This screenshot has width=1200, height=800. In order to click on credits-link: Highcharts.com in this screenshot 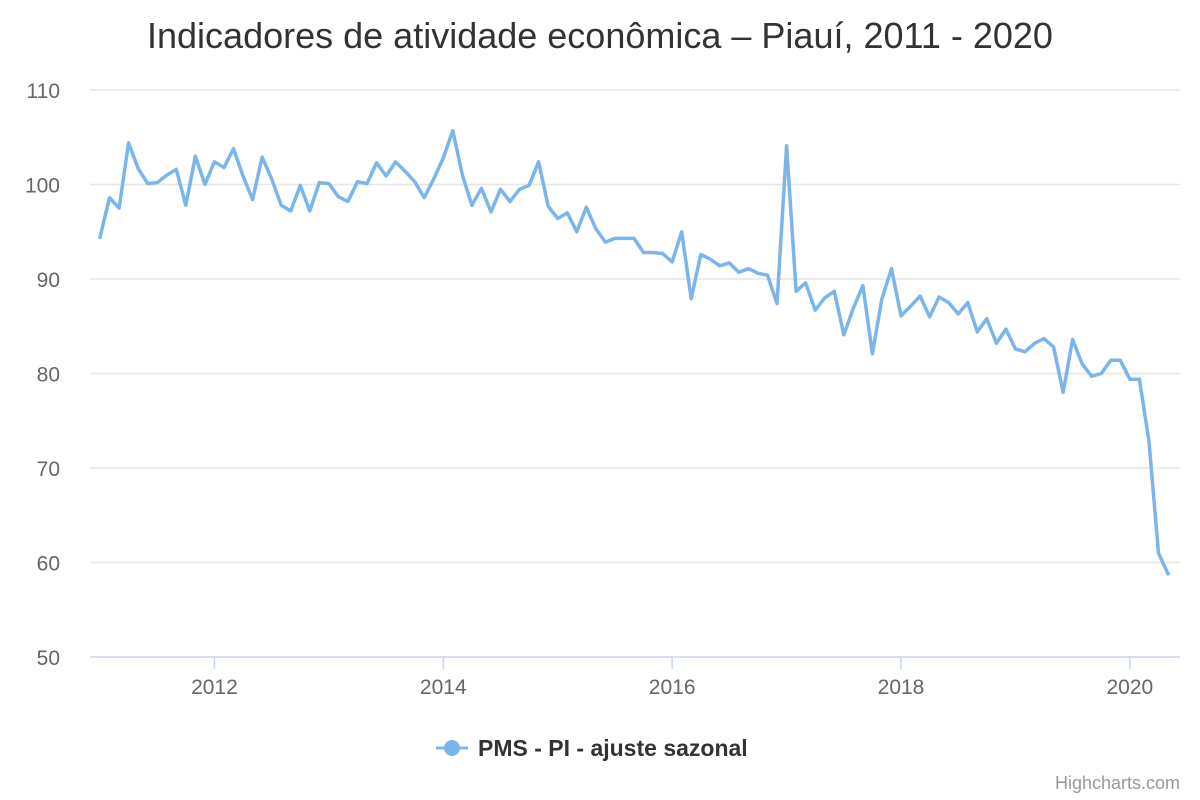, I will do `click(1117, 783)`.